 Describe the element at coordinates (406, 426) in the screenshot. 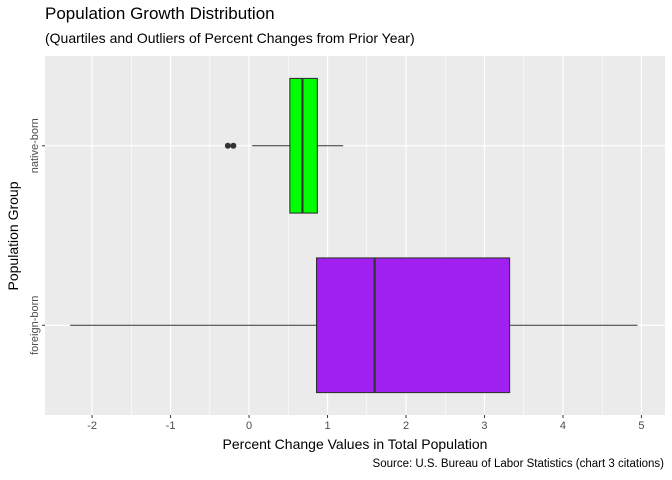

I see `x-tick-label: 2` at that location.